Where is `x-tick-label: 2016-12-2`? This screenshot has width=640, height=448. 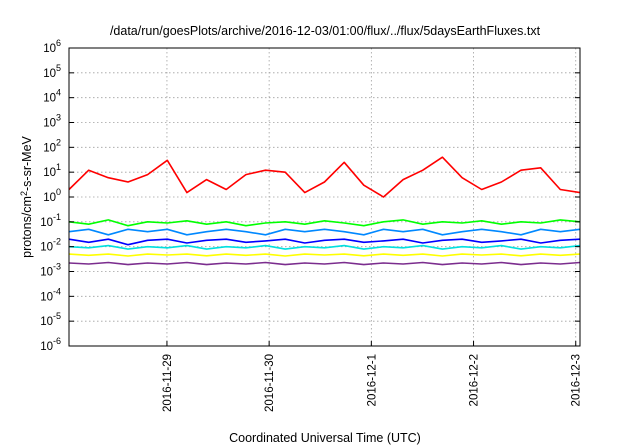 x-tick-label: 2016-12-2 is located at coordinates (475, 380).